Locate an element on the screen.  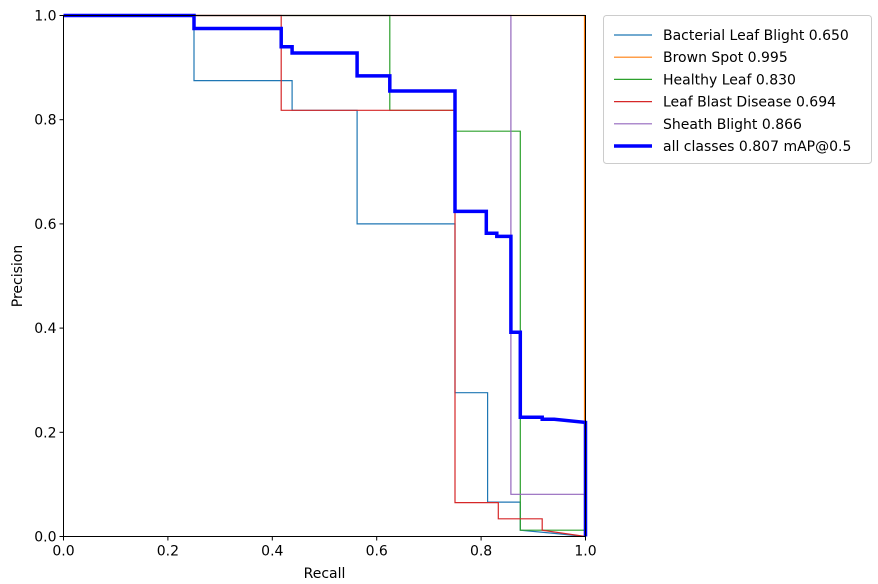
x-tick-label: 0.0 is located at coordinates (63, 552).